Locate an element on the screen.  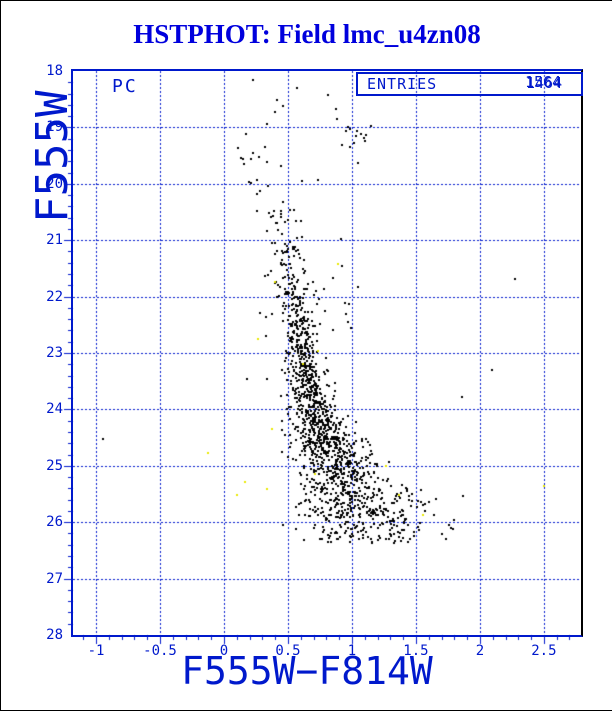
x-axis-label: F555W−F814W is located at coordinates (307, 671).